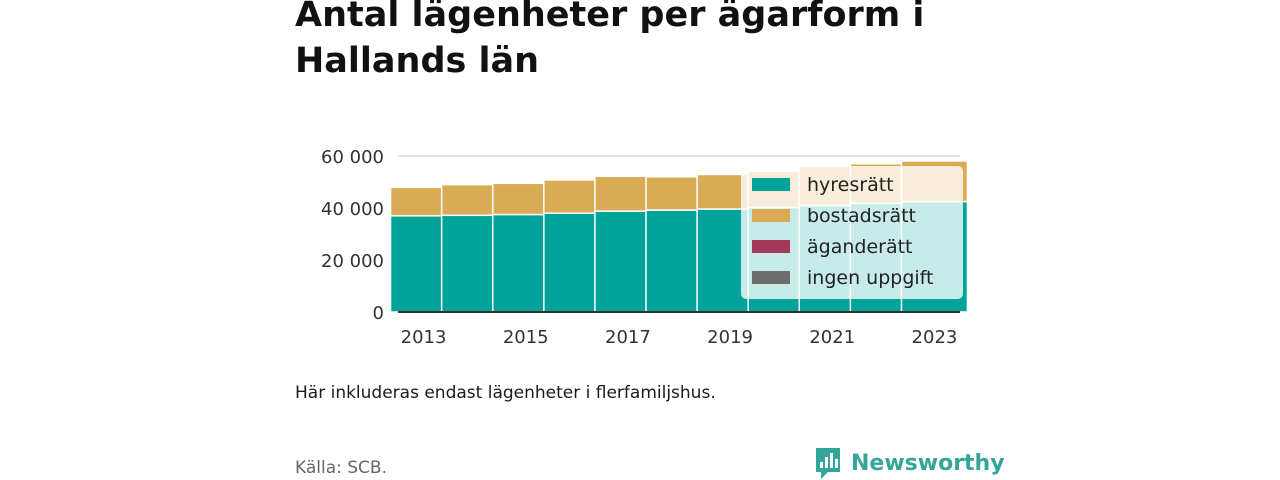 This screenshot has width=1280, height=480. Describe the element at coordinates (730, 337) in the screenshot. I see `x-tick-label: 2019` at that location.